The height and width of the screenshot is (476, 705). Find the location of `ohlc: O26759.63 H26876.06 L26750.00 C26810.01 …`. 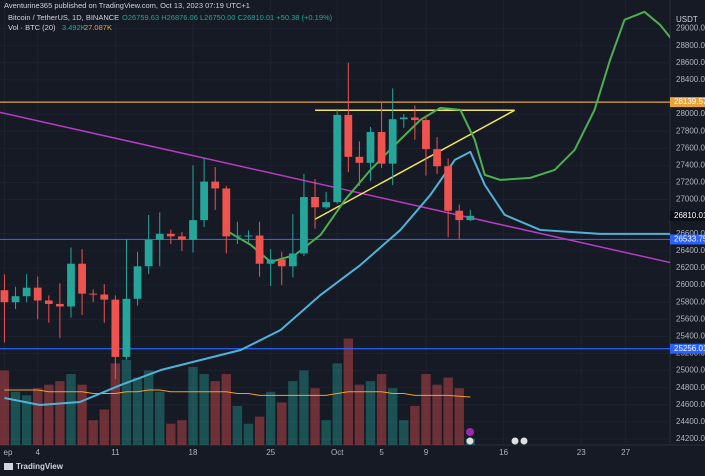

ohlc: O26759.63 H26876.06 L26750.00 C26810.01 … is located at coordinates (227, 17).